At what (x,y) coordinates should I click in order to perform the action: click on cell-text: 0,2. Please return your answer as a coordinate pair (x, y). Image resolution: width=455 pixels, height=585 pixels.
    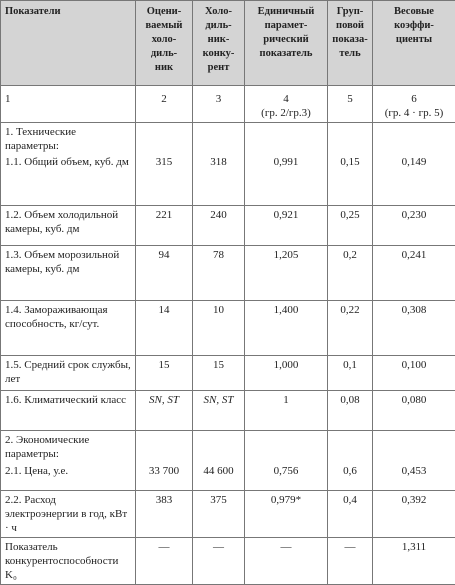
    Looking at the image, I should click on (350, 255).